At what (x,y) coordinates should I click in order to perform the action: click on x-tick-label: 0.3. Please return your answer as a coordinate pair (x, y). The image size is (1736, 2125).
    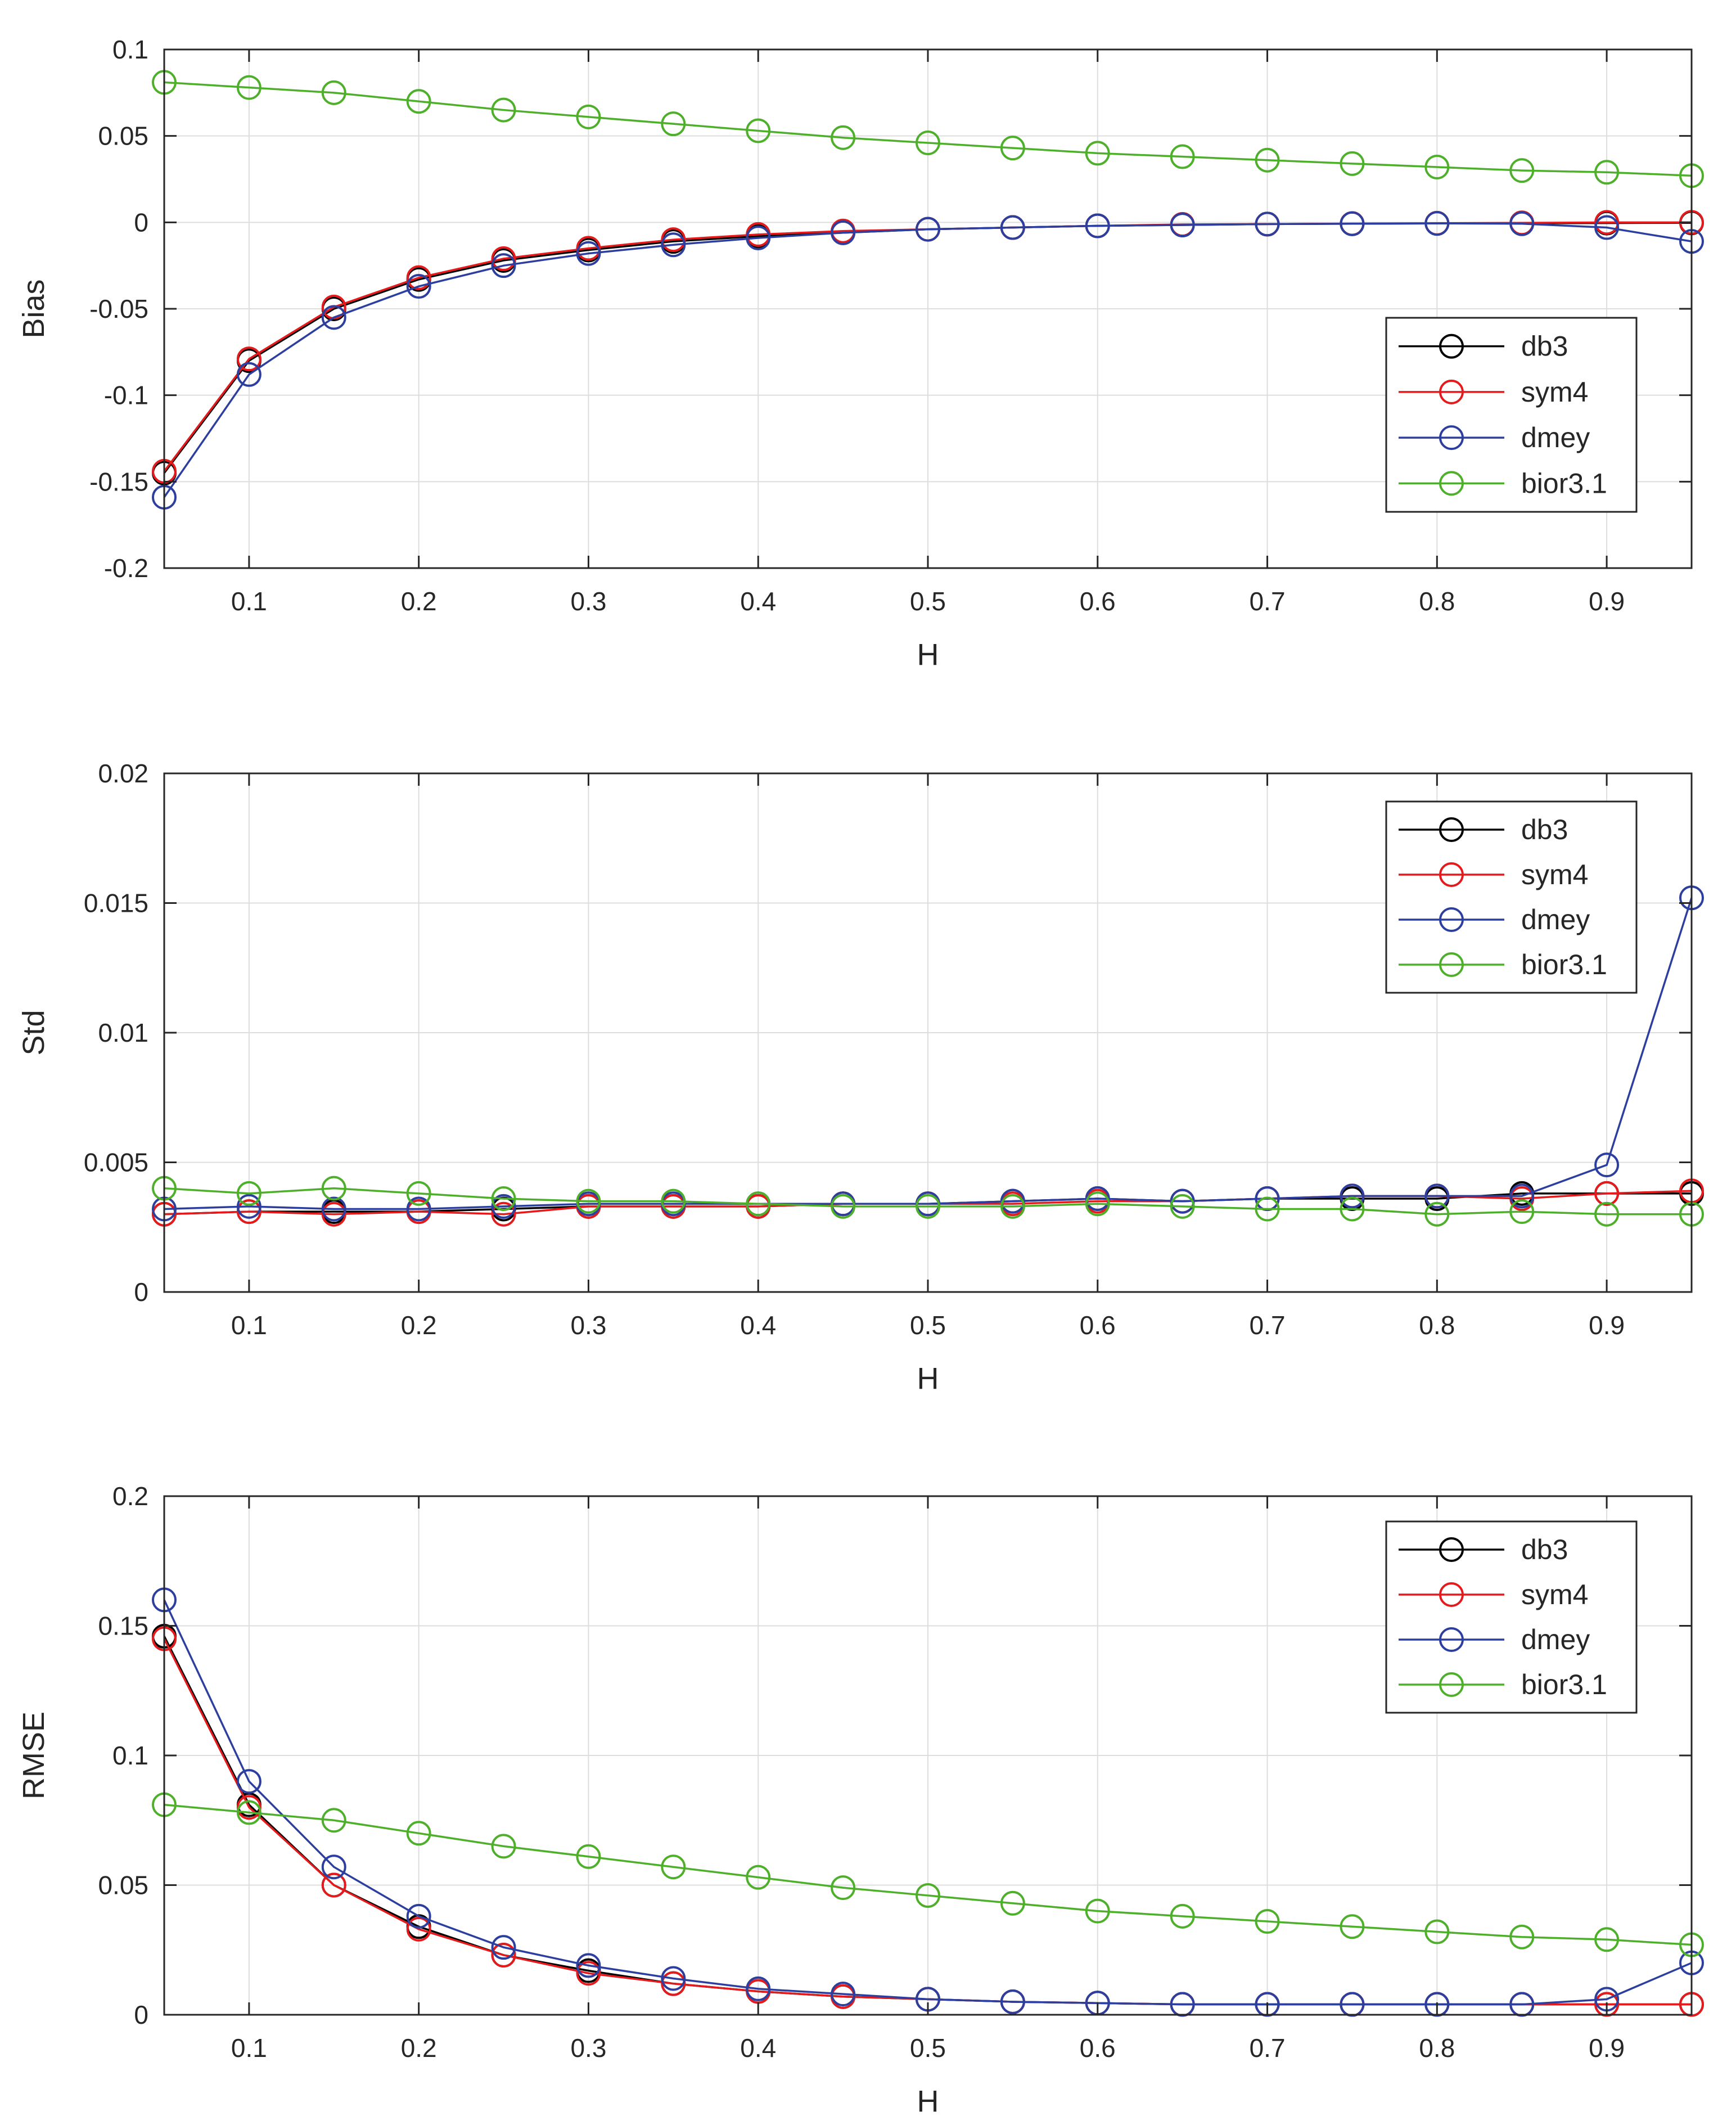
    Looking at the image, I should click on (588, 2048).